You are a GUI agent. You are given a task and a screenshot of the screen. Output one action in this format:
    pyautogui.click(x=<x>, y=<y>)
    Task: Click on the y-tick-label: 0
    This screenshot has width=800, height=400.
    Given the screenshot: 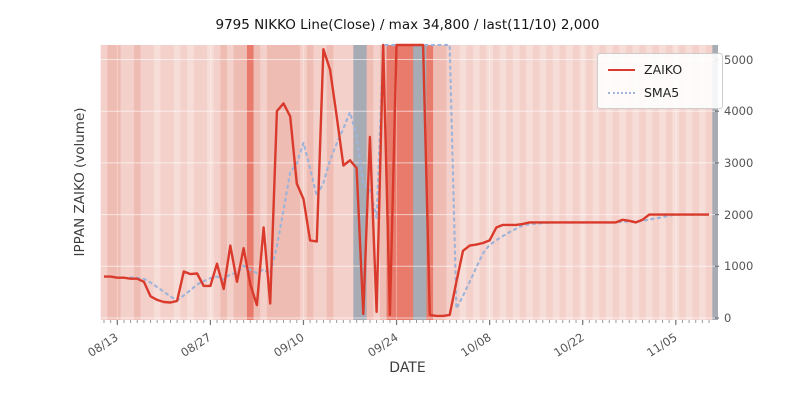 What is the action you would take?
    pyautogui.click(x=728, y=318)
    